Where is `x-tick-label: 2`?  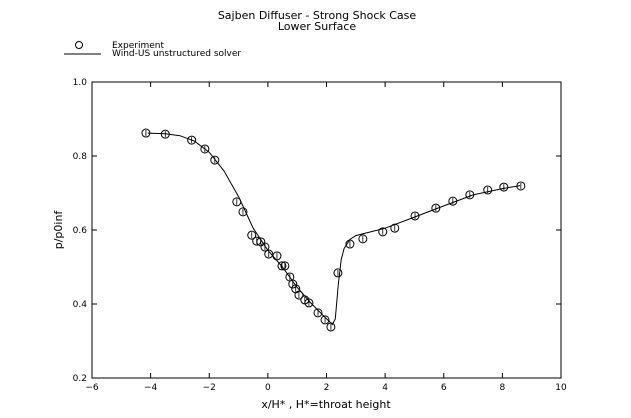 x-tick-label: 2 is located at coordinates (327, 388).